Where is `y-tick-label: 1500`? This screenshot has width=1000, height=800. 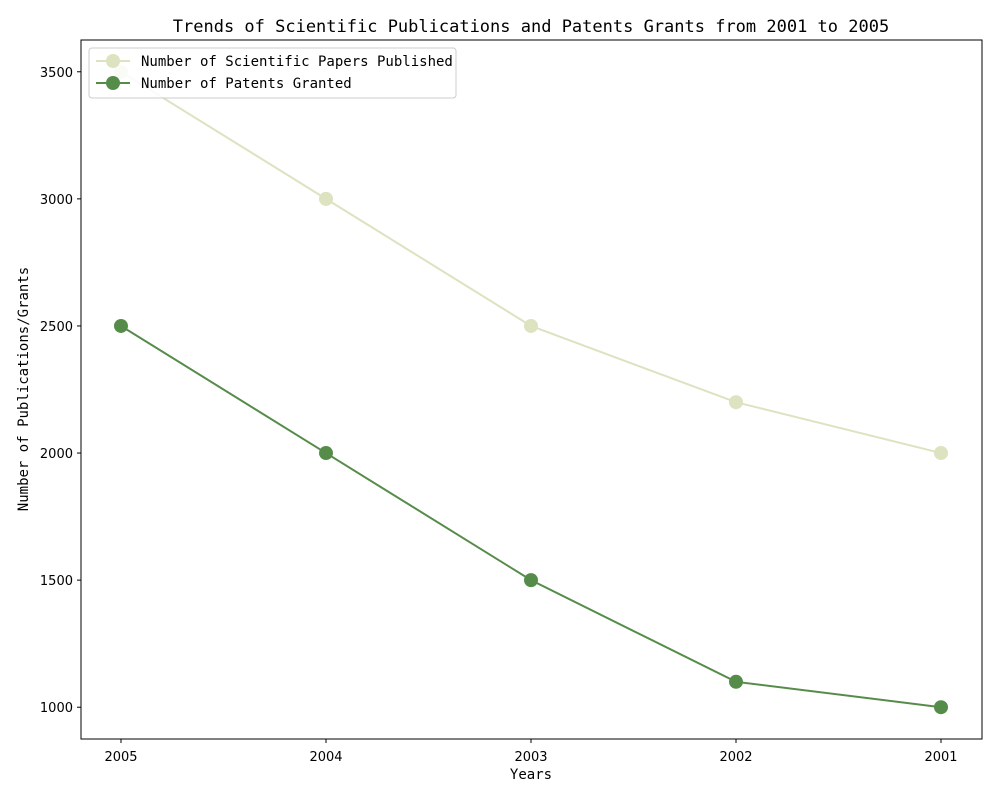 y-tick-label: 1500 is located at coordinates (56, 581).